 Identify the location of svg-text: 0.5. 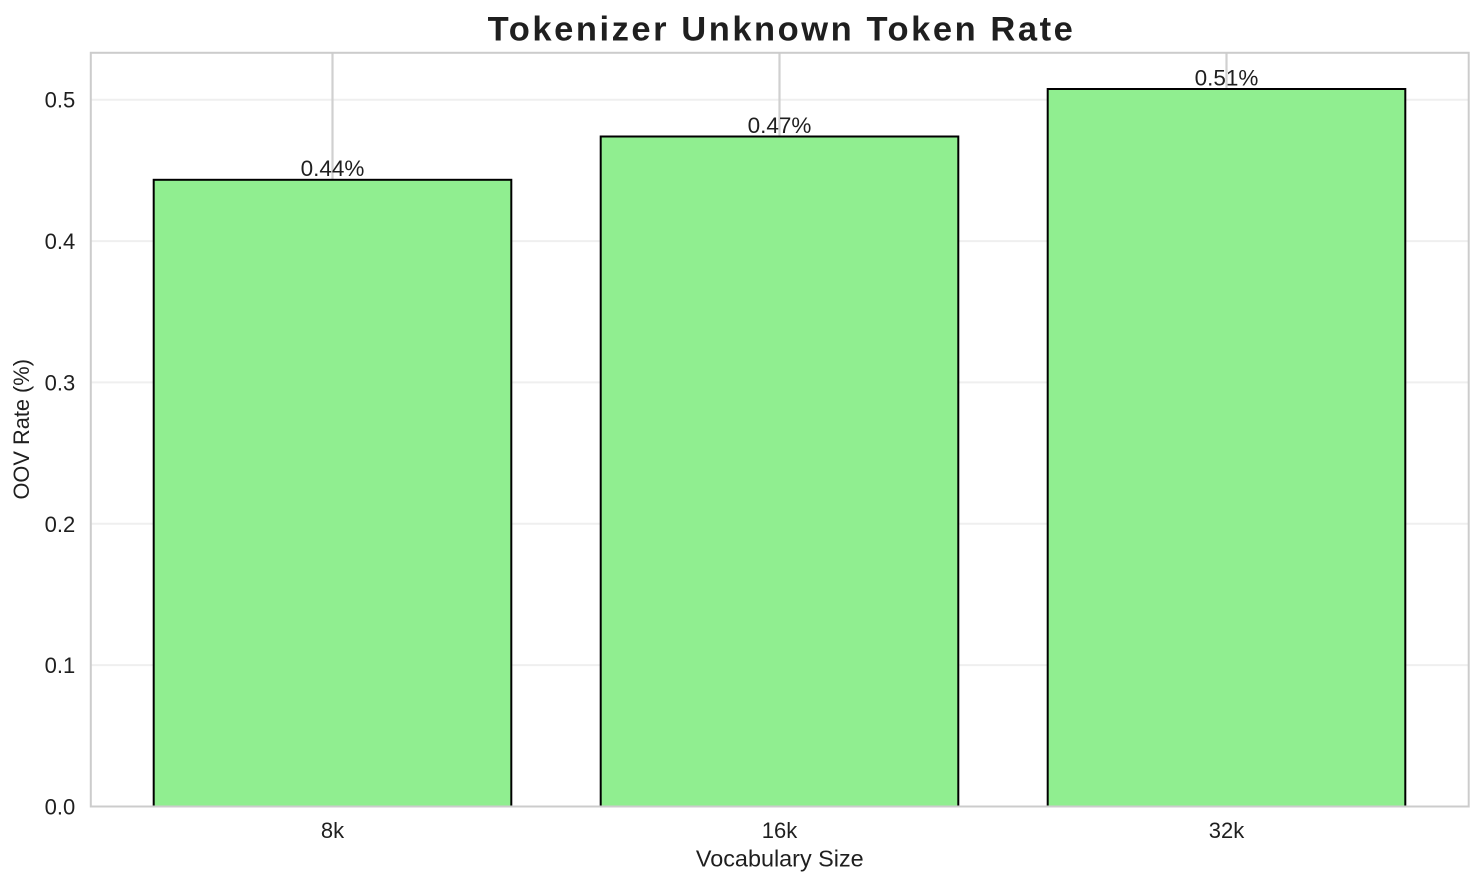
(60, 100).